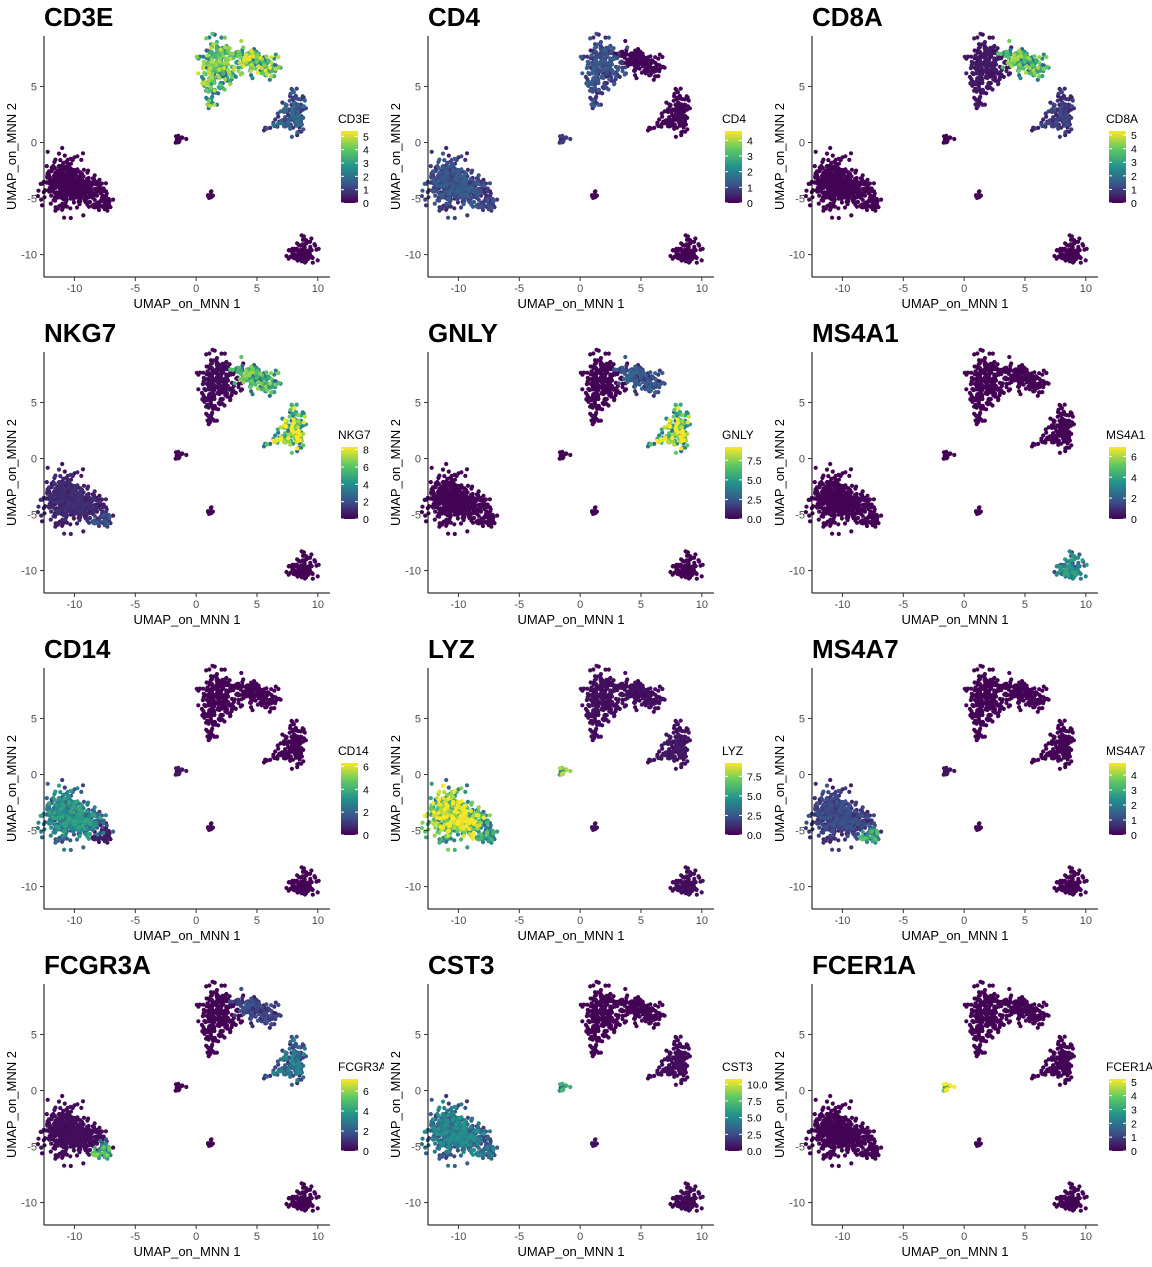  I want to click on legend-tick-label: 5, so click(366, 137).